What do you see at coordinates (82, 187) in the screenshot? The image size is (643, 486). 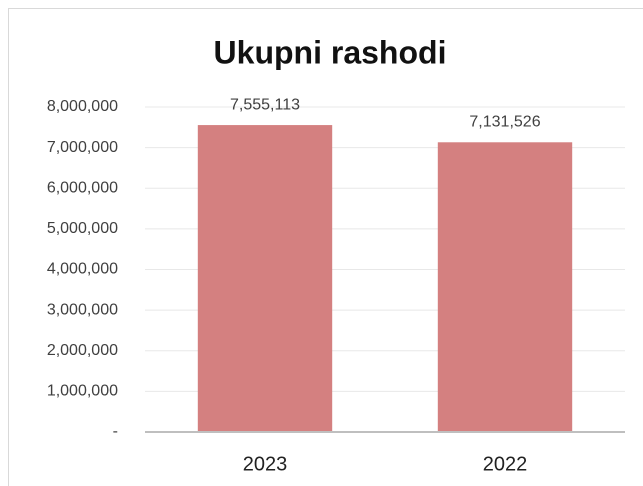 I see `y-tick-label: 6,000,000` at bounding box center [82, 187].